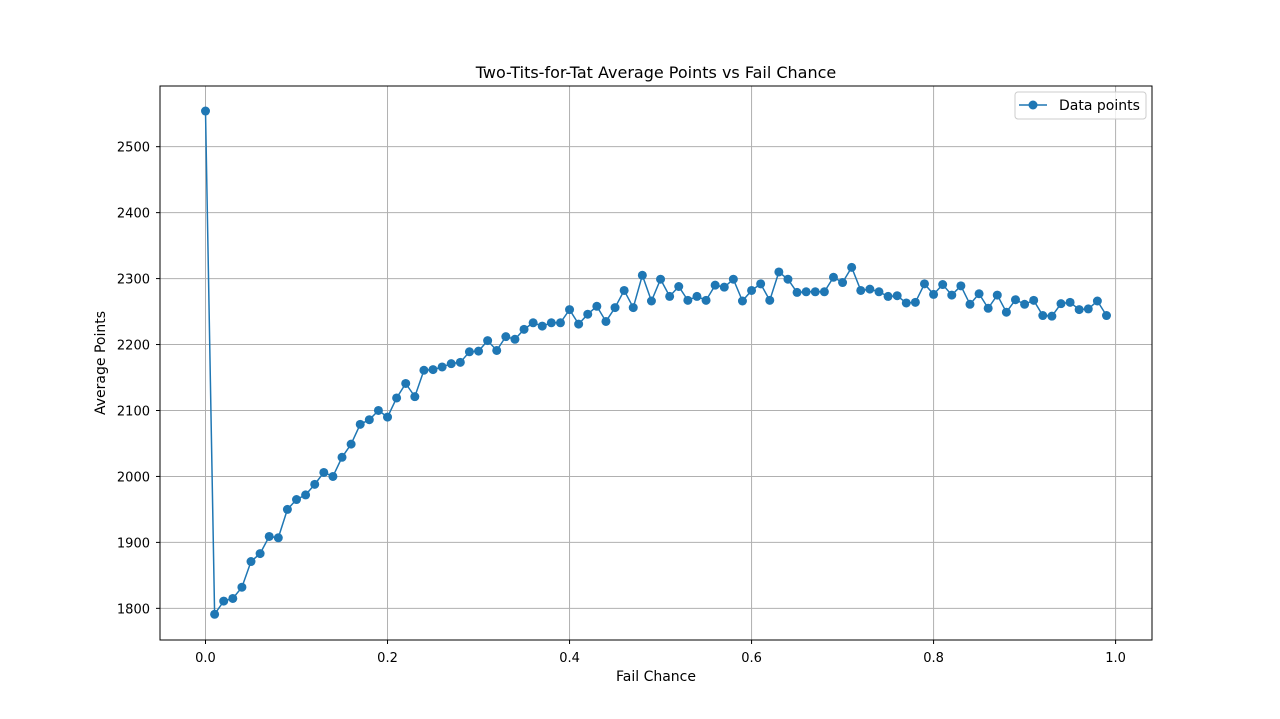 Image resolution: width=1280 pixels, height=719 pixels. What do you see at coordinates (387, 658) in the screenshot?
I see `x-tick-label: 0.2` at bounding box center [387, 658].